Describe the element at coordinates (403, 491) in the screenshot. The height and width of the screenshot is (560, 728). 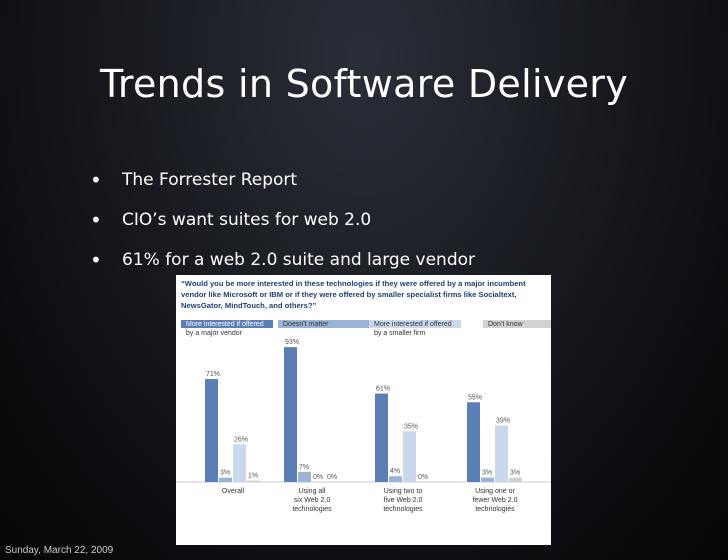
I see `category-label: Using two to` at that location.